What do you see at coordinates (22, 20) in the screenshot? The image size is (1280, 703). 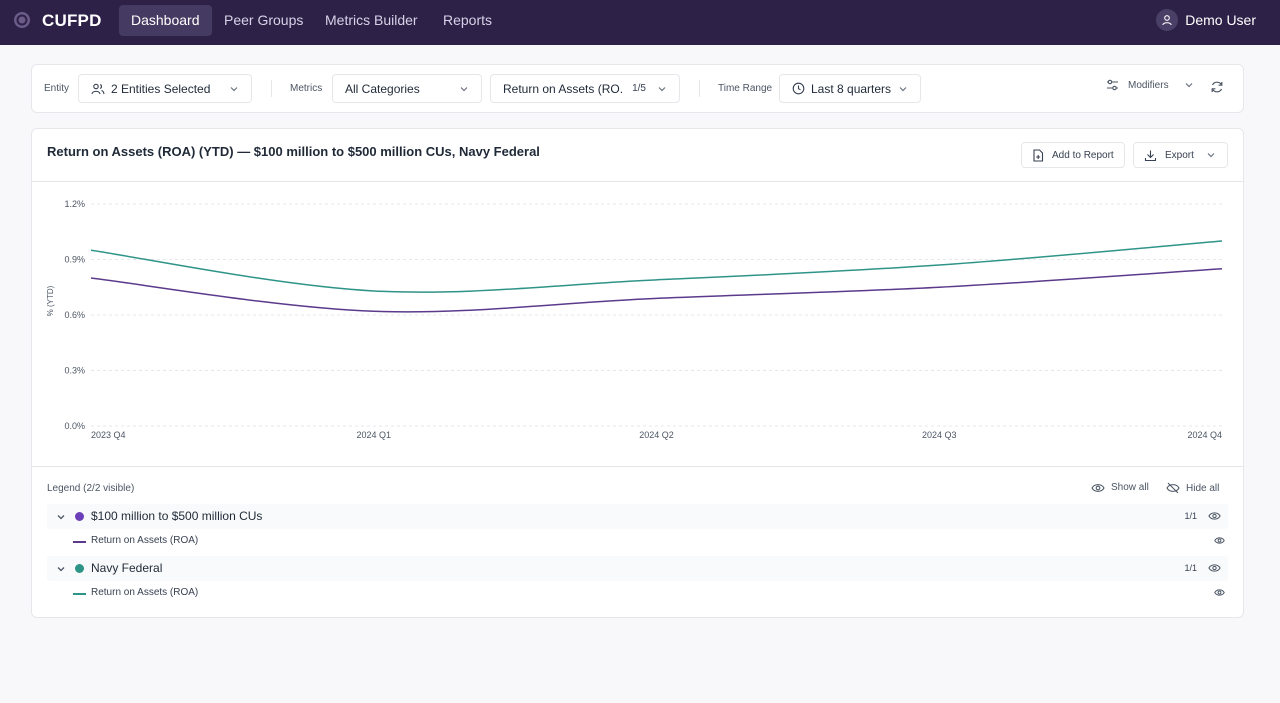 I see `logo-icon` at bounding box center [22, 20].